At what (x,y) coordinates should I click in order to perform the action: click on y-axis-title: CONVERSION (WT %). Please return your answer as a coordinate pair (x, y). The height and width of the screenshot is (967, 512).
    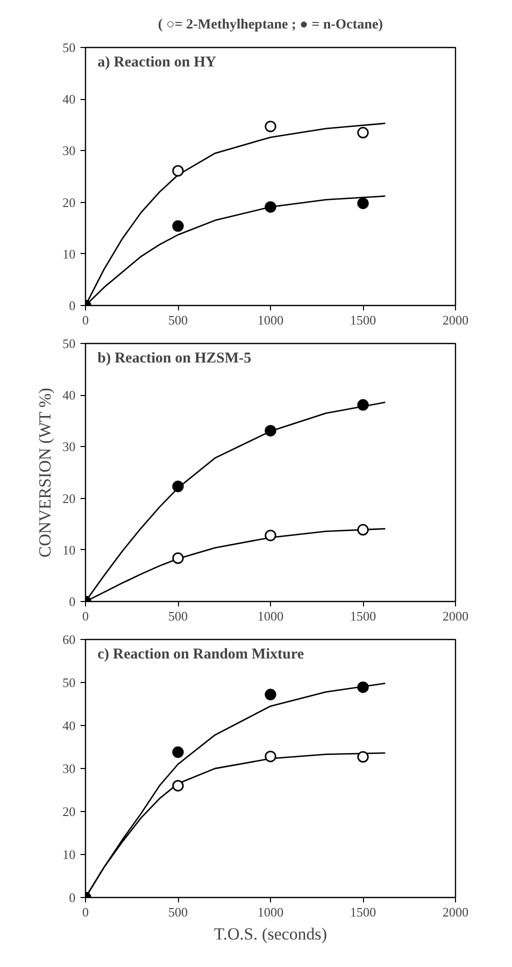
    Looking at the image, I should click on (45, 473).